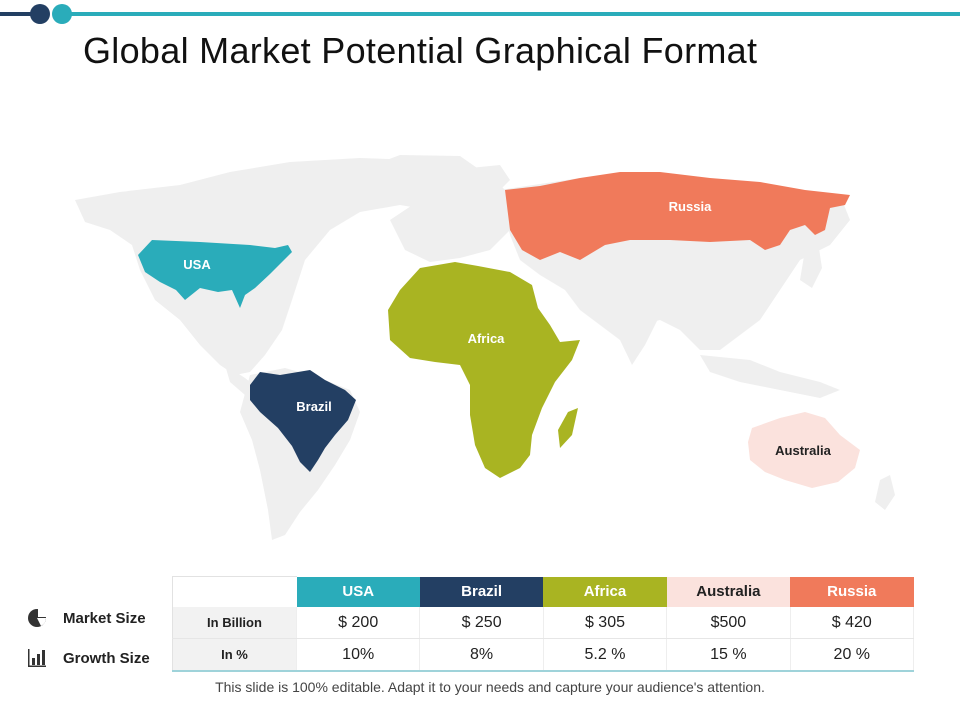 Image resolution: width=960 pixels, height=720 pixels. What do you see at coordinates (358, 623) in the screenshot?
I see `table-cell: $ 200` at bounding box center [358, 623].